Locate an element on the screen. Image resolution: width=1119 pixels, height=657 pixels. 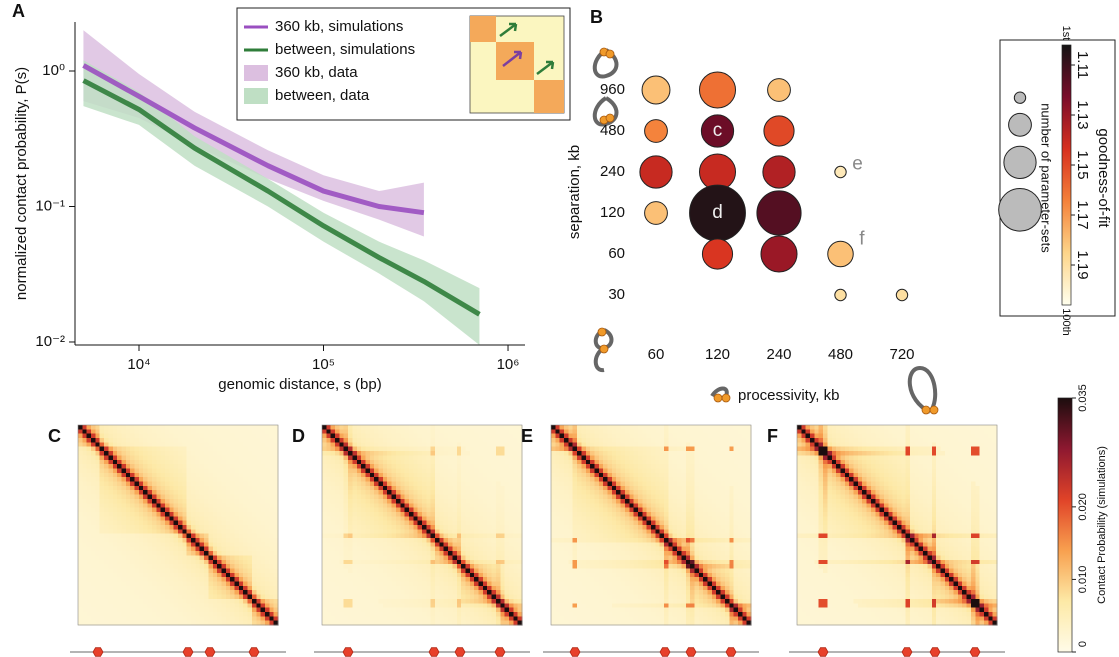
x-tick-label: 10⁵ is located at coordinates (323, 364).